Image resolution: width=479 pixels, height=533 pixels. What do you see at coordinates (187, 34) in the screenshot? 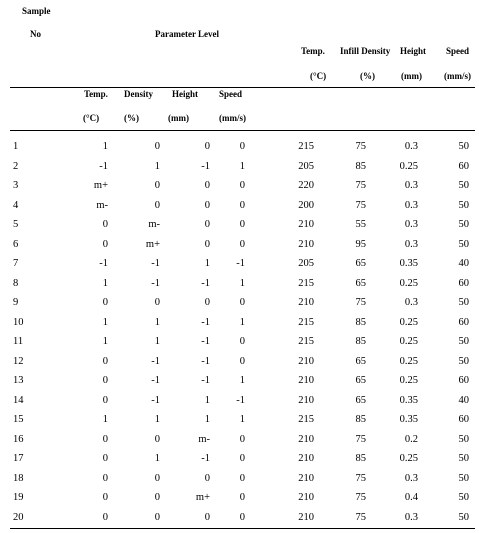
I see `header-parameter-level: Parameter Level` at bounding box center [187, 34].